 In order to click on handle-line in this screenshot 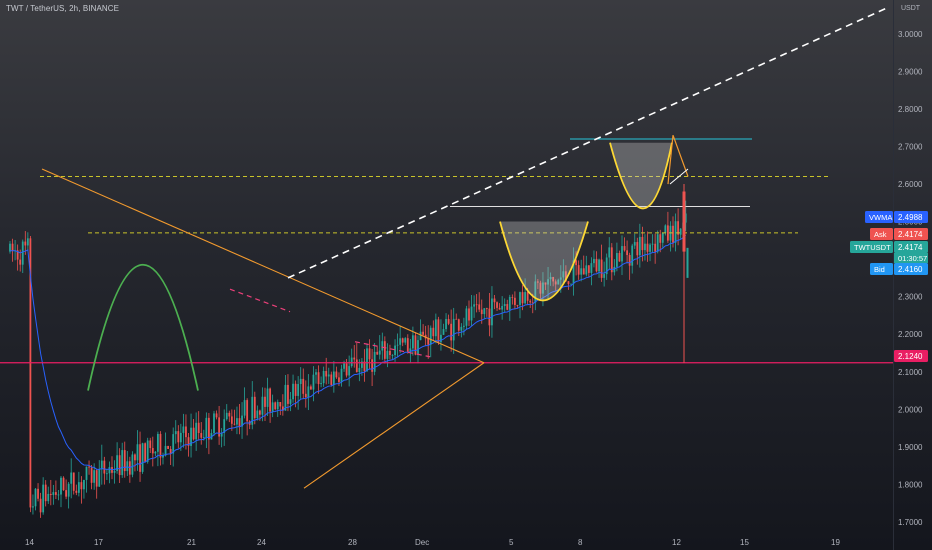, I will do `click(679, 176)`.